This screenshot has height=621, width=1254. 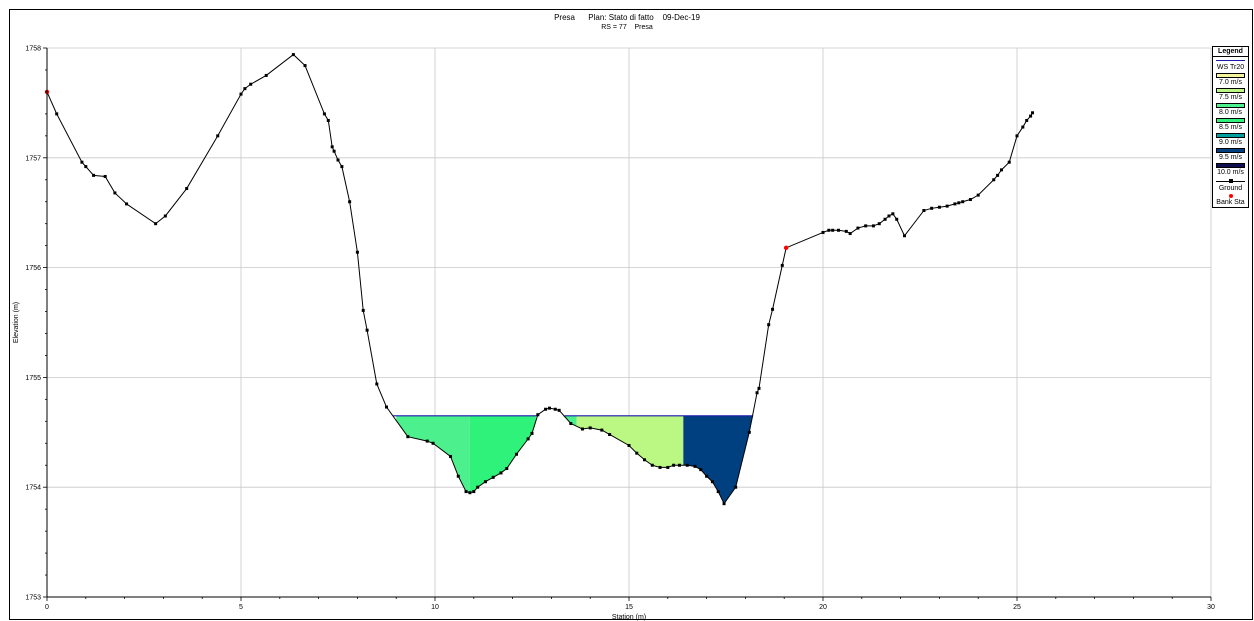 I want to click on legend-entry-8: Ground, so click(x=1230, y=185).